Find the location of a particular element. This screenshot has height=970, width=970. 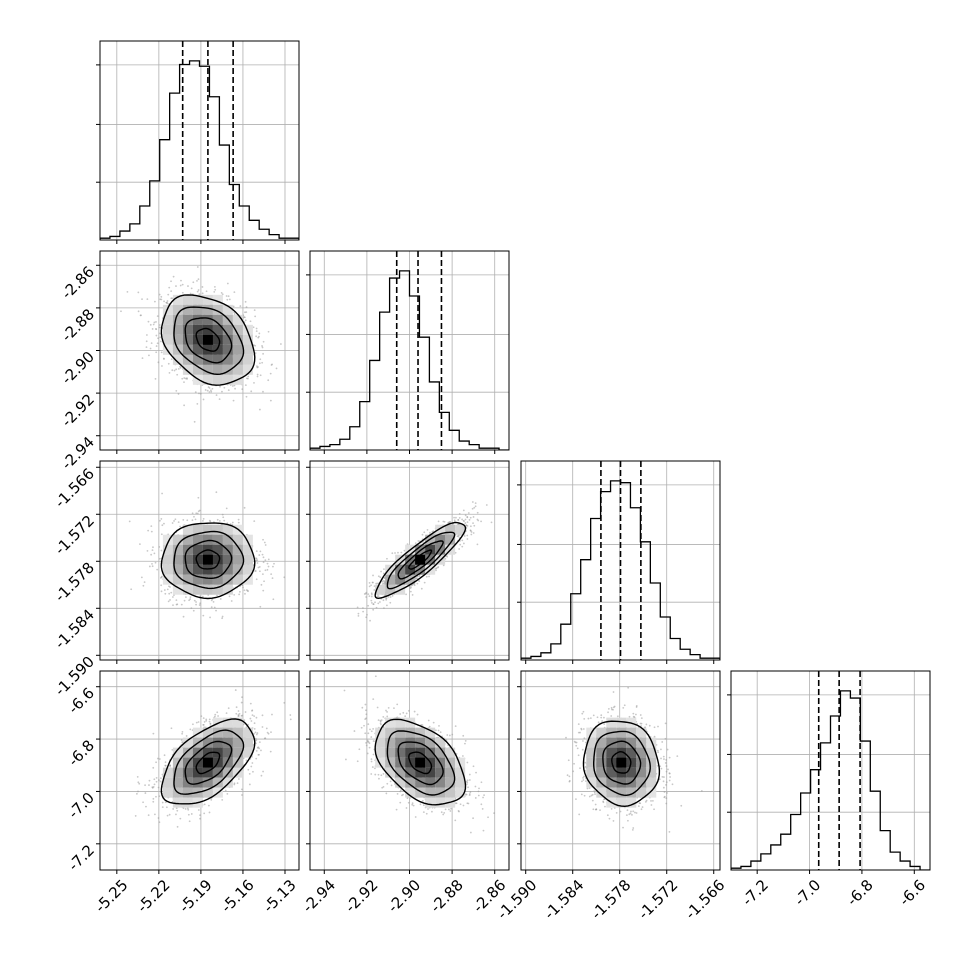

panel-plot-area is located at coordinates (199, 770).